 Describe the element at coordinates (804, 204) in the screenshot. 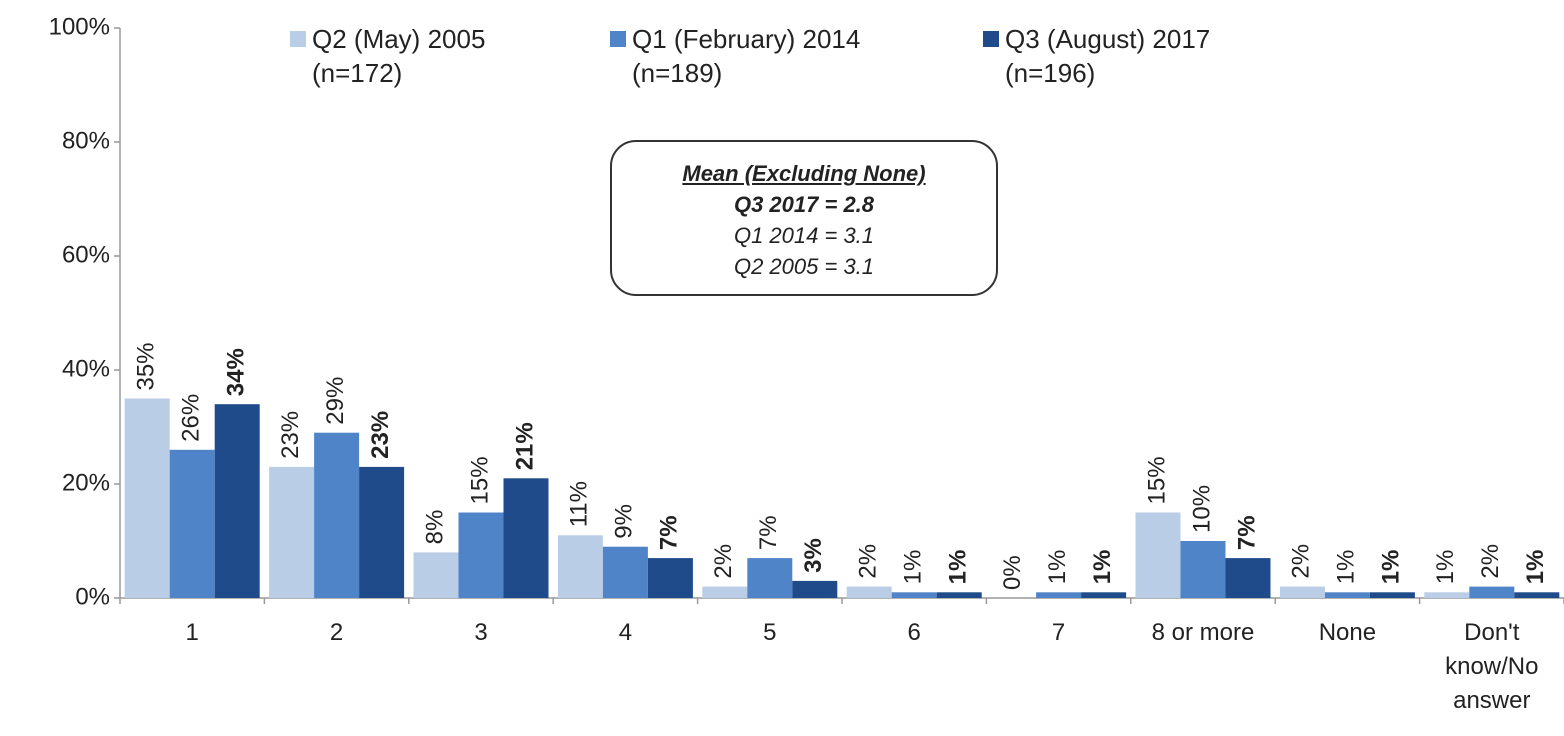

I see `annotation-line: Q3 2017 = 2.8` at that location.